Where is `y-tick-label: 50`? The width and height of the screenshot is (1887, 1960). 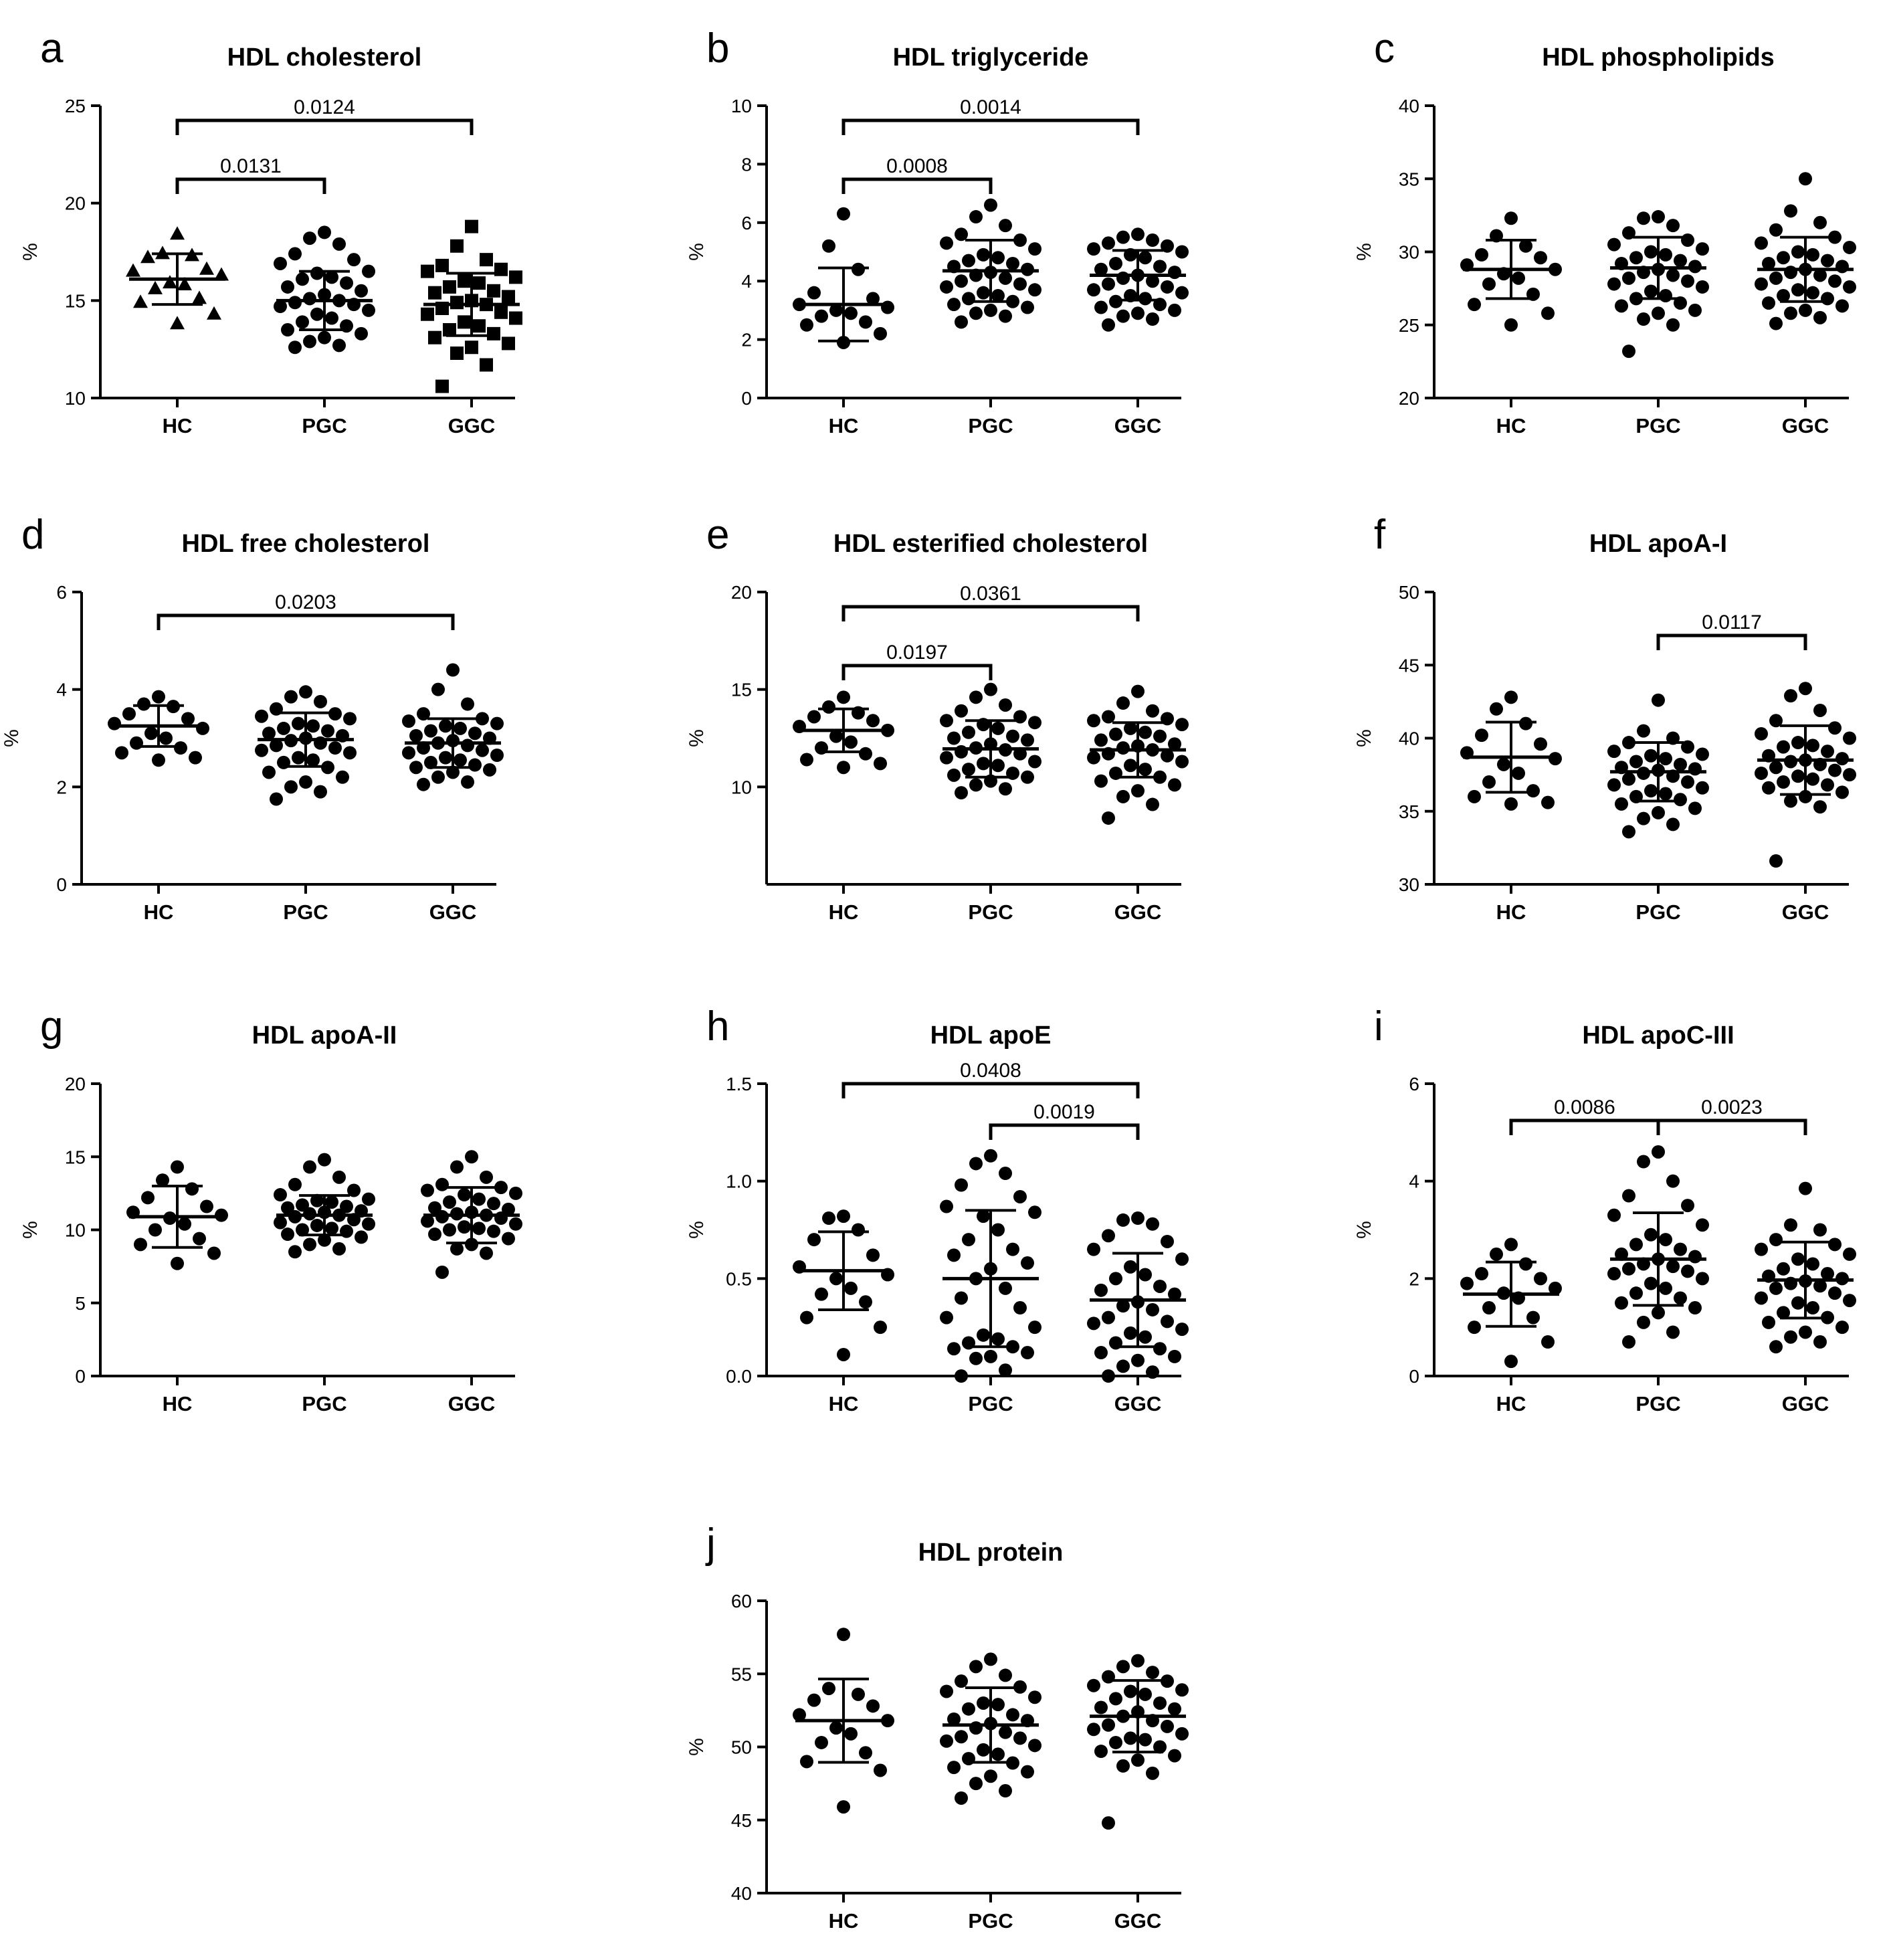 y-tick-label: 50 is located at coordinates (1409, 592).